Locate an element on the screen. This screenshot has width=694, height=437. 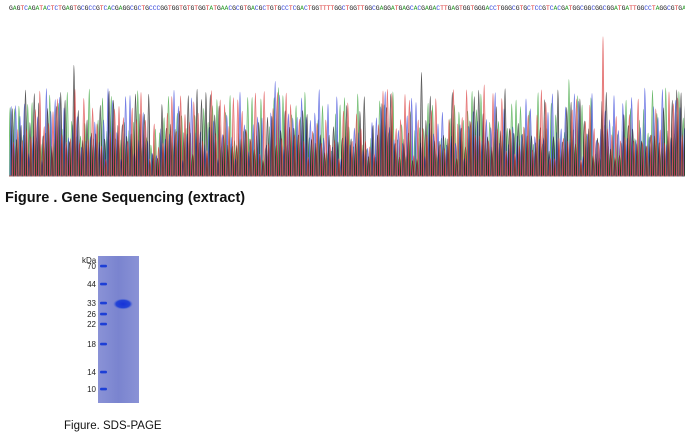
gel-lane-background is located at coordinates (118, 329).